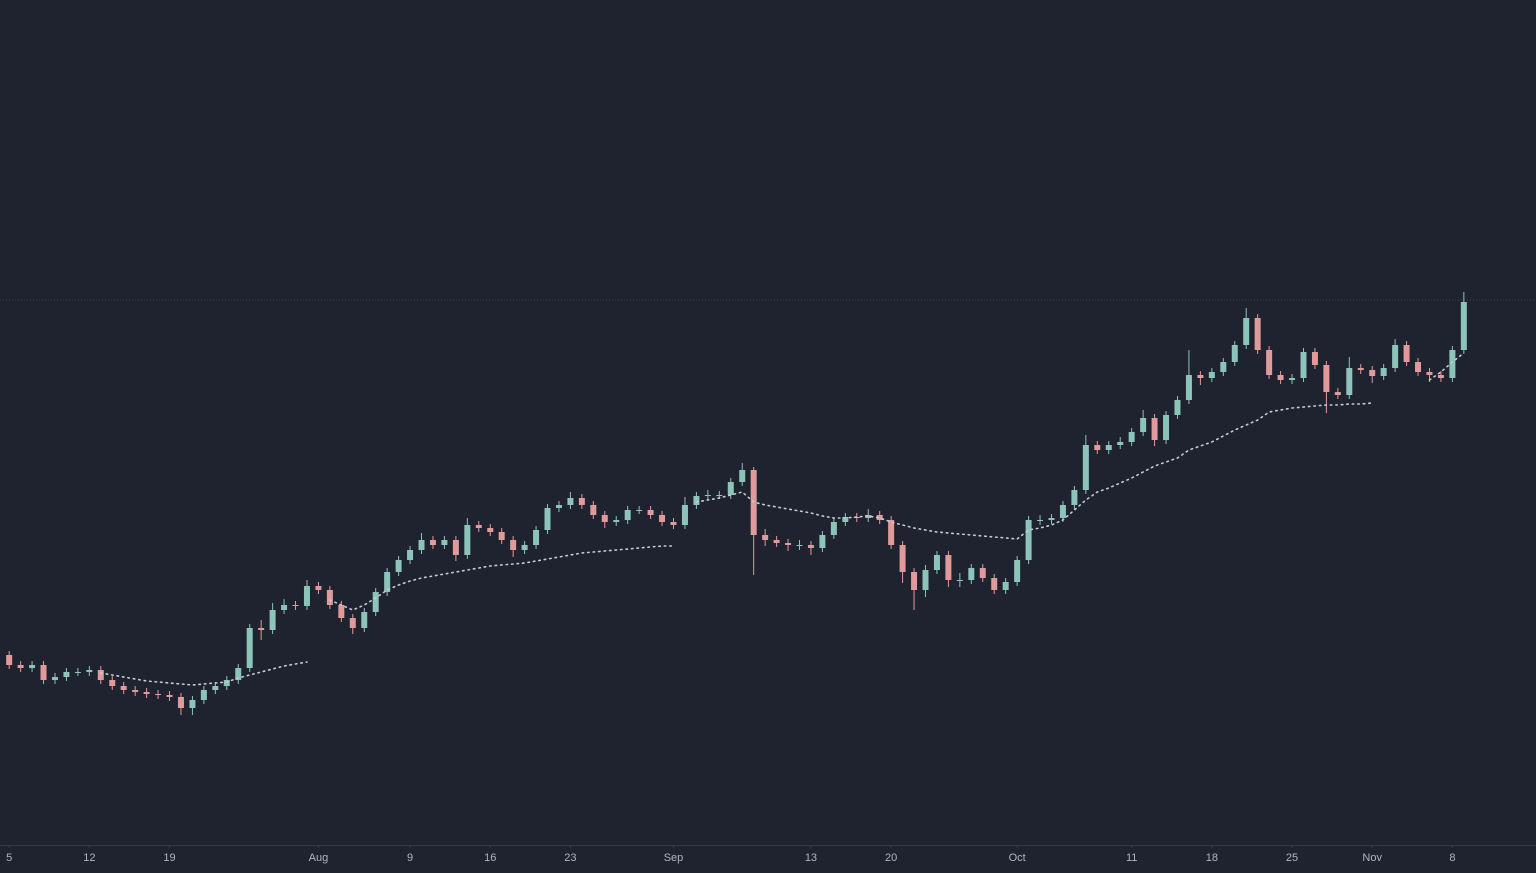 Image resolution: width=1536 pixels, height=873 pixels. I want to click on x-tick-label: 12, so click(89, 858).